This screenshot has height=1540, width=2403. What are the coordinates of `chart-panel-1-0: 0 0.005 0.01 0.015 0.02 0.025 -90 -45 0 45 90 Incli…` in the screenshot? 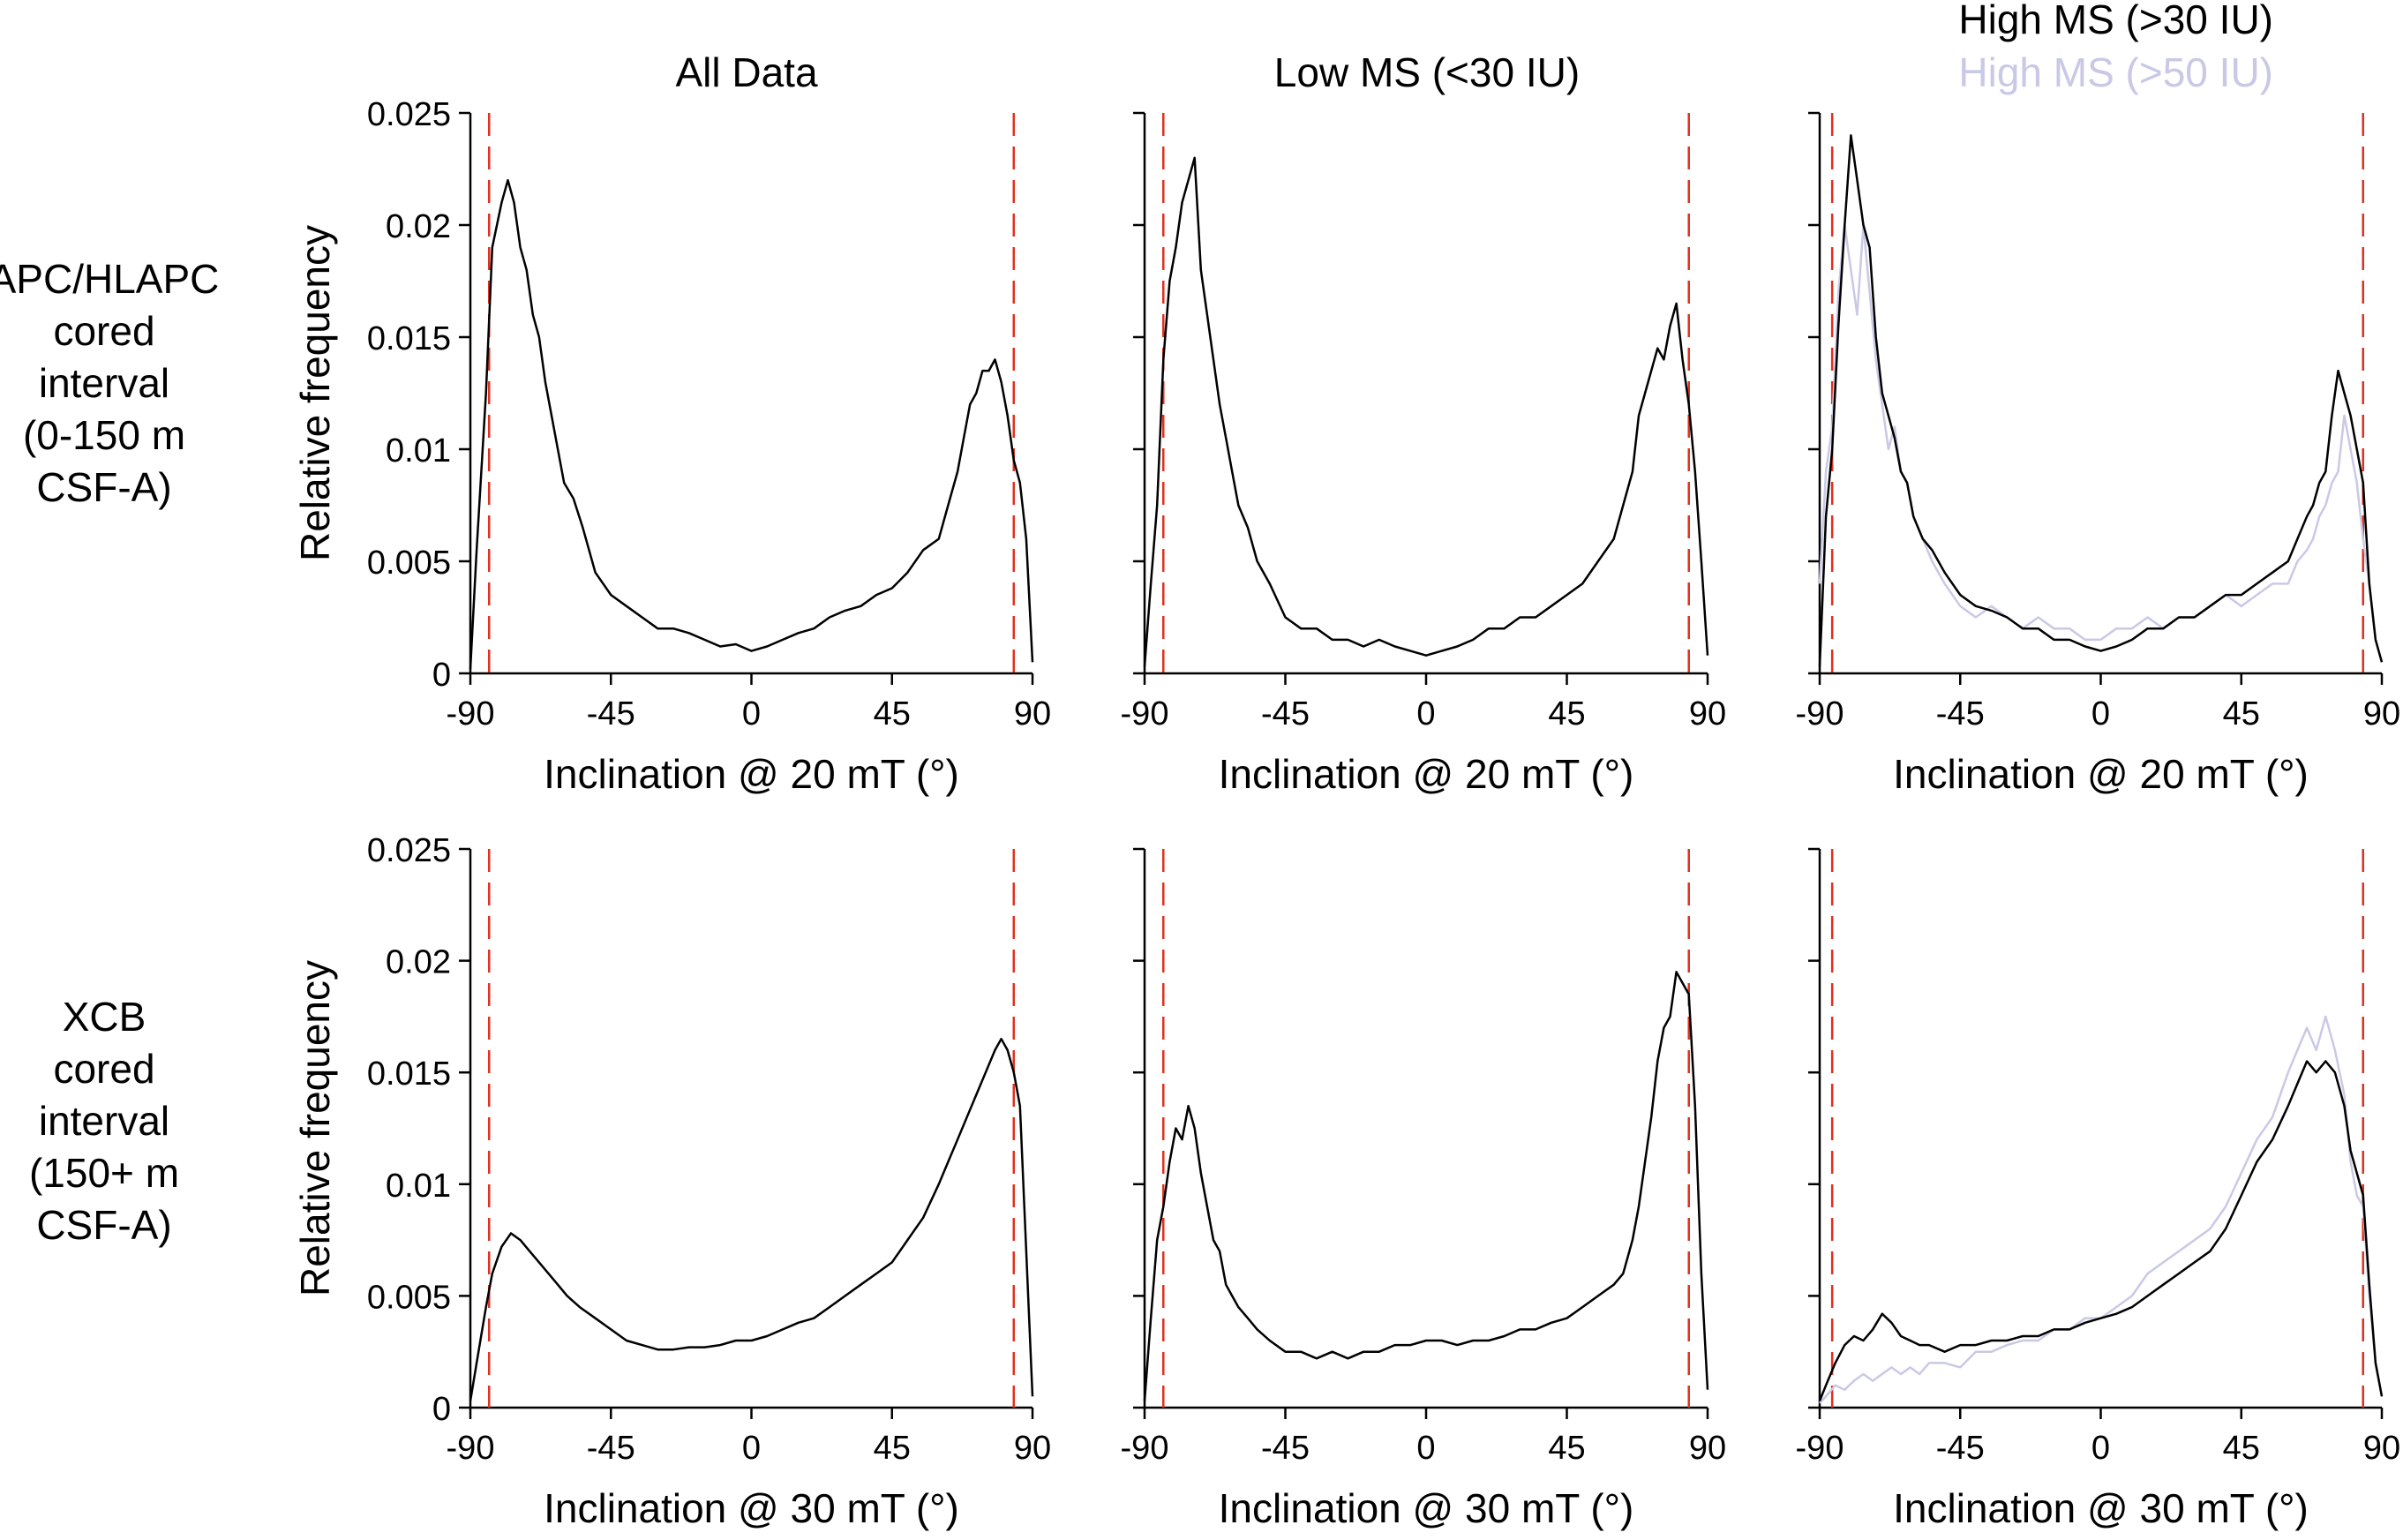 It's located at (671, 1181).